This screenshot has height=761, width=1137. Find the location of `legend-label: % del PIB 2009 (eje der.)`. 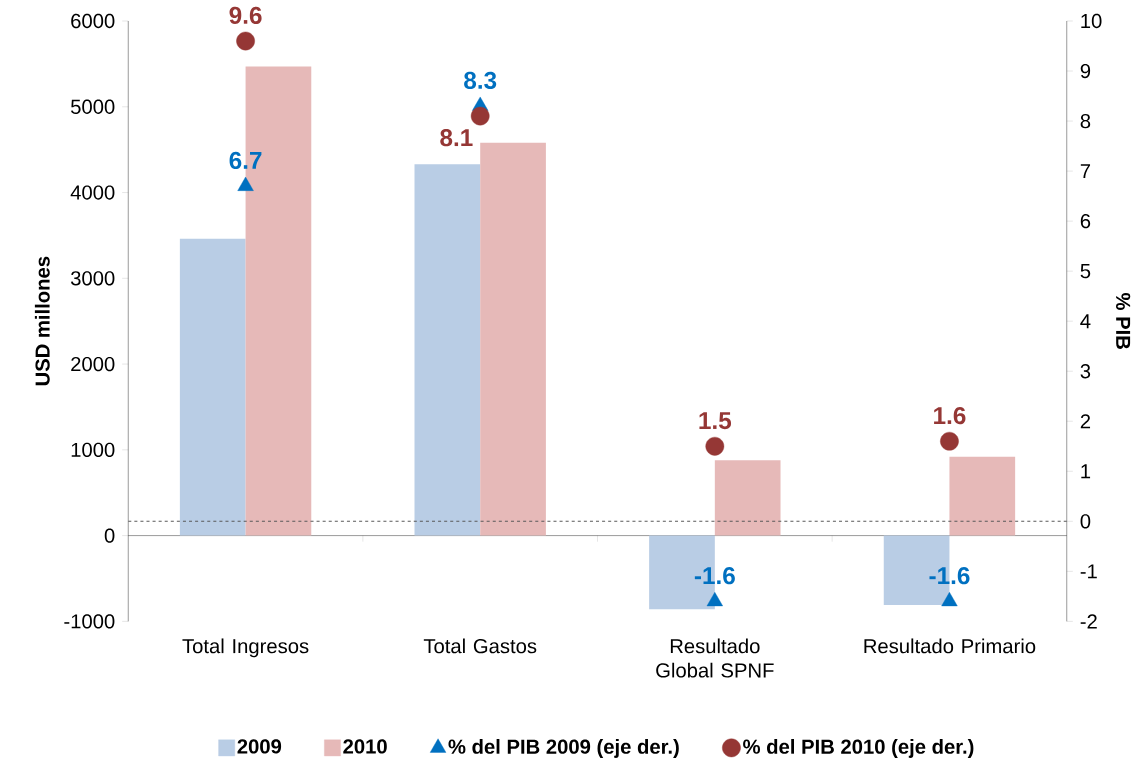

legend-label: % del PIB 2009 (eje der.) is located at coordinates (563, 748).